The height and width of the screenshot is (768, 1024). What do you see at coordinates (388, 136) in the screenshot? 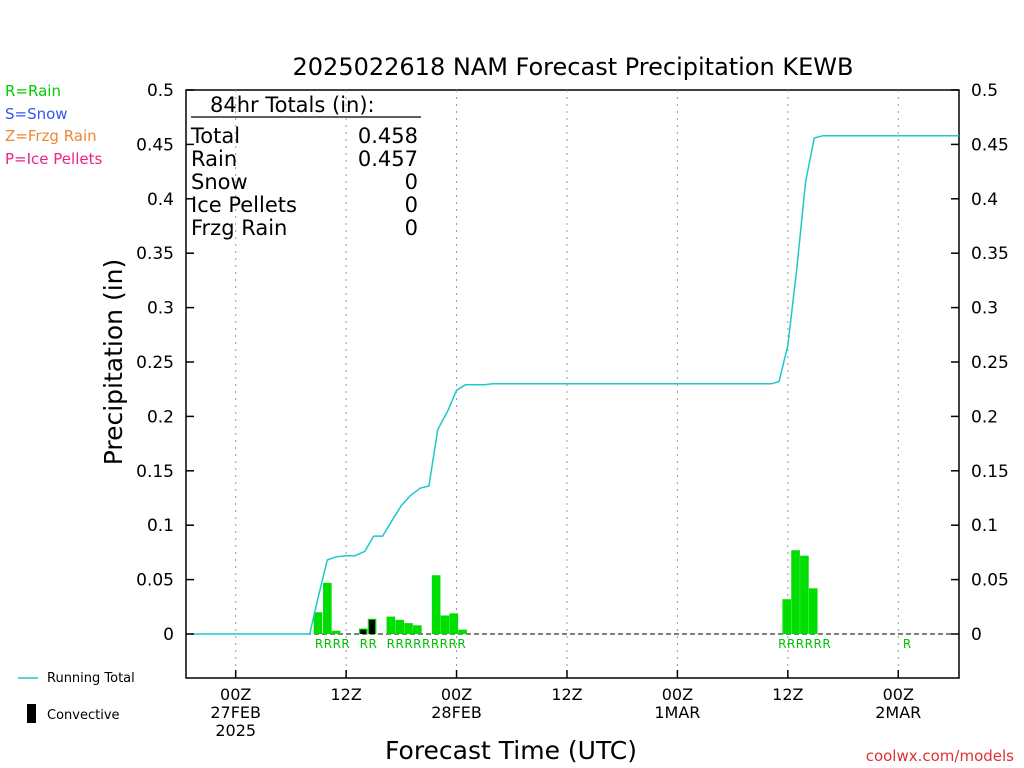
I see `totals-value-total: 0.458` at bounding box center [388, 136].